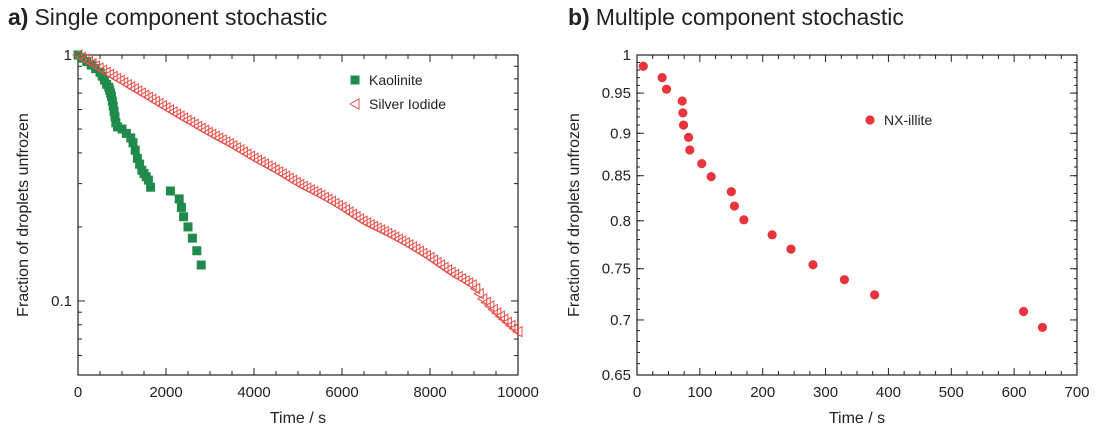 This screenshot has width=1099, height=438. Describe the element at coordinates (749, 17) in the screenshot. I see `panel-b-title-text: Multiple component stochastic` at that location.